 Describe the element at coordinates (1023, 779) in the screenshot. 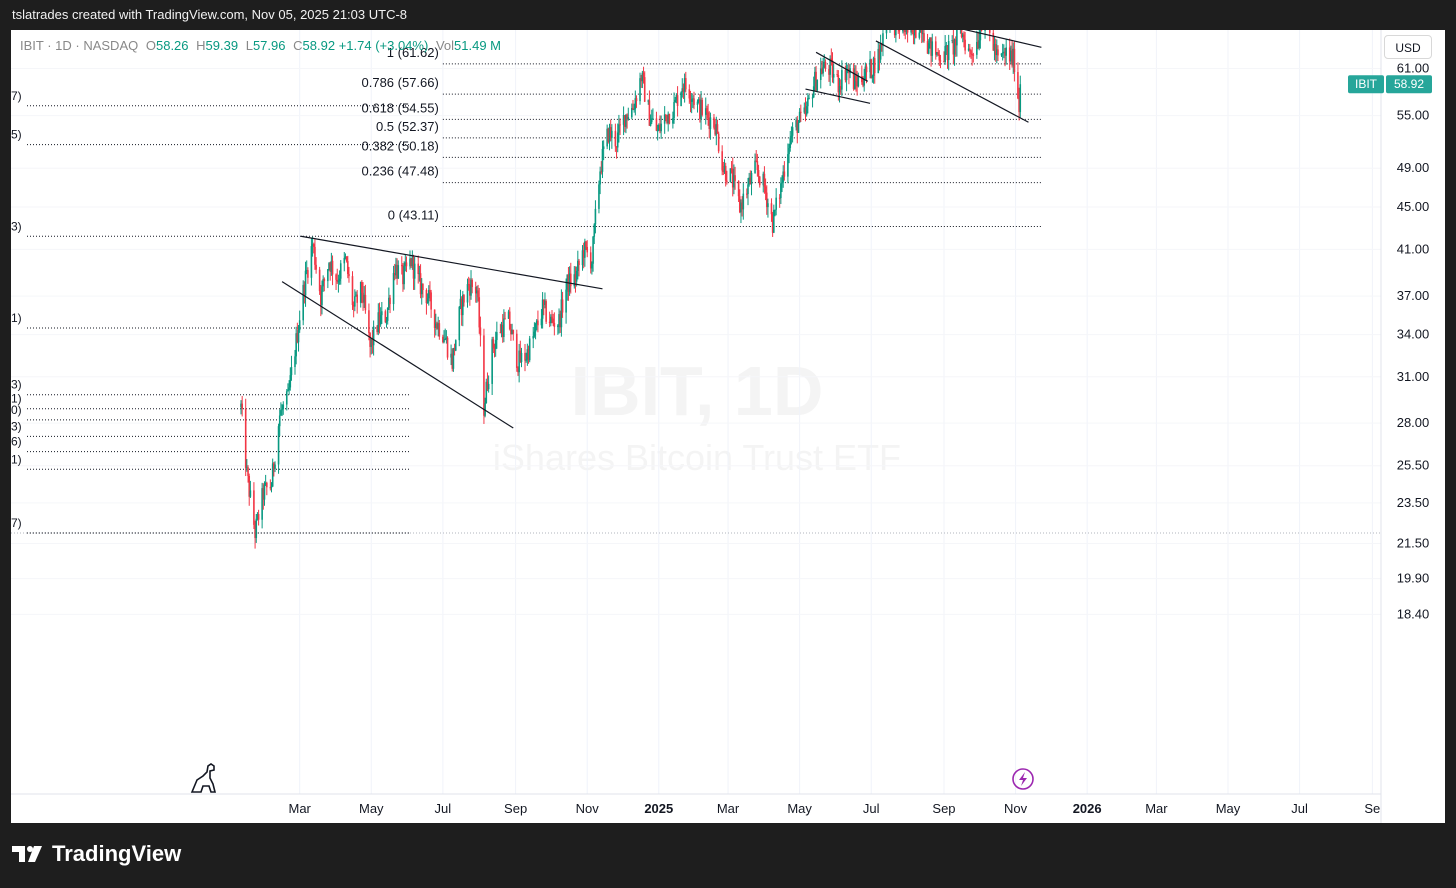

I see `lightning-icon` at that location.